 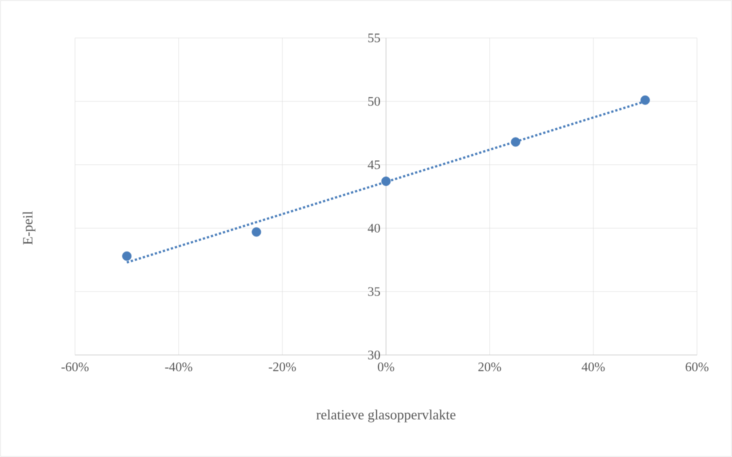 I want to click on y-tick-label: 45, so click(x=374, y=165).